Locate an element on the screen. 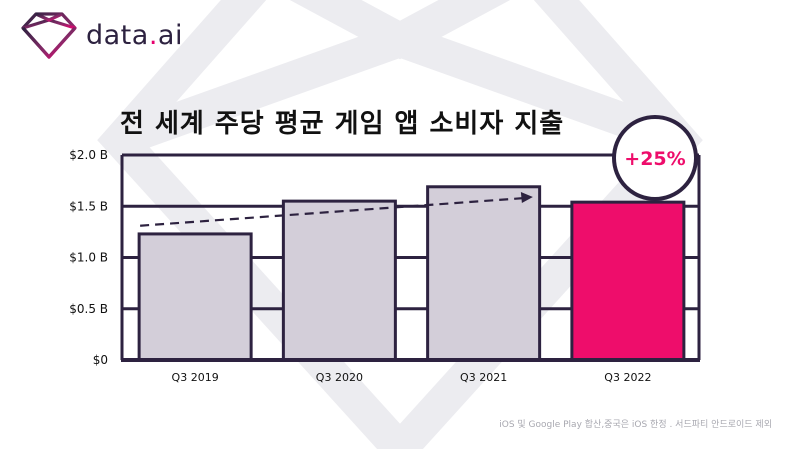 This screenshot has width=800, height=449. x-tick-label: Q3 2022 is located at coordinates (627, 377).